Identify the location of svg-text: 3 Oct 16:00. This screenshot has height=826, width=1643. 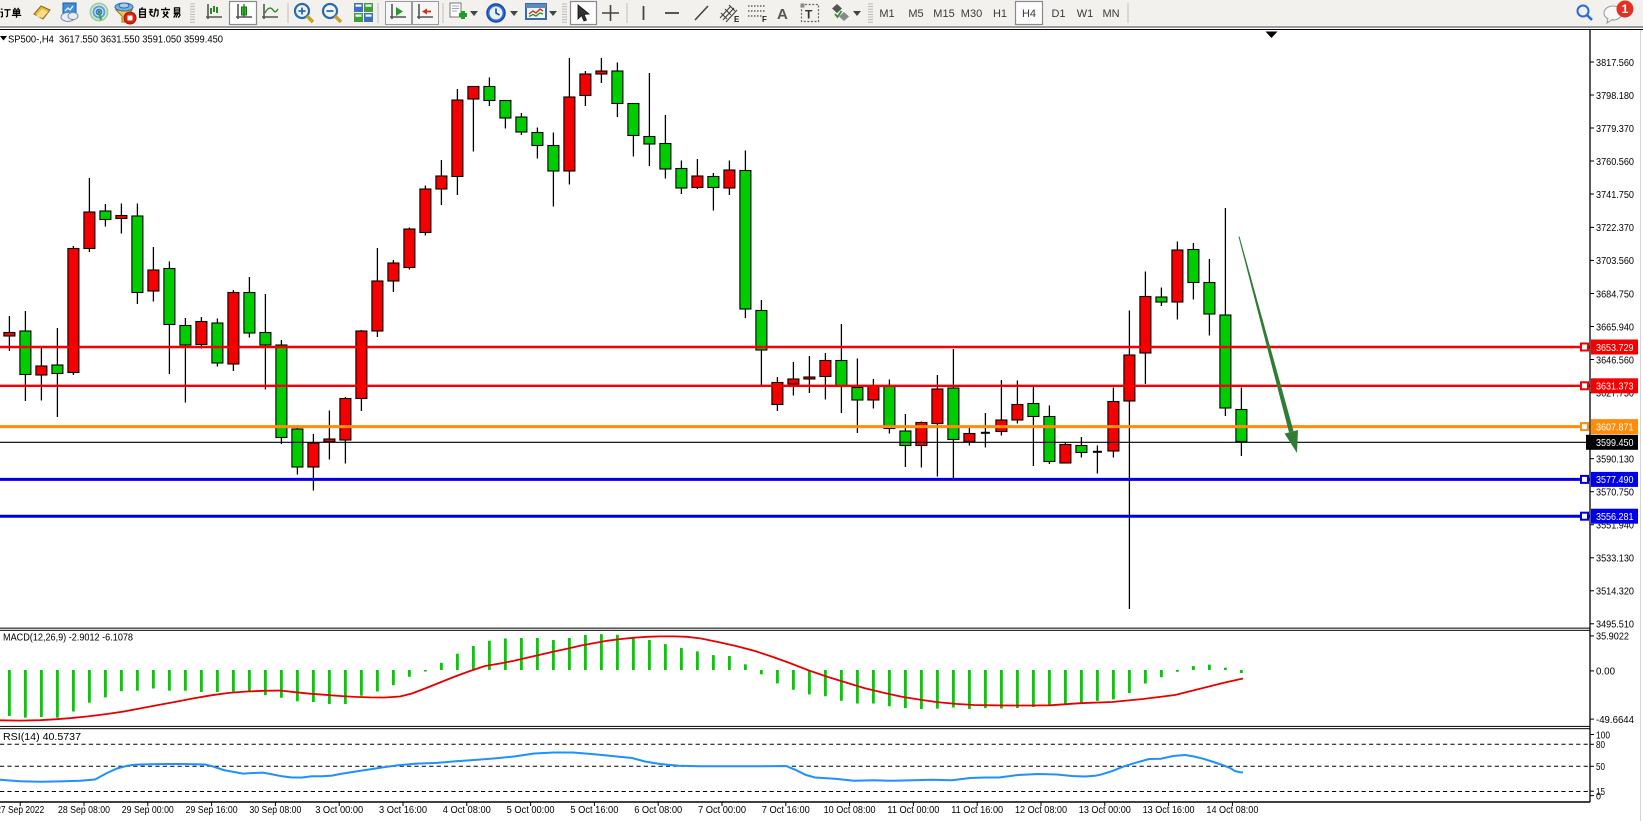
(403, 810).